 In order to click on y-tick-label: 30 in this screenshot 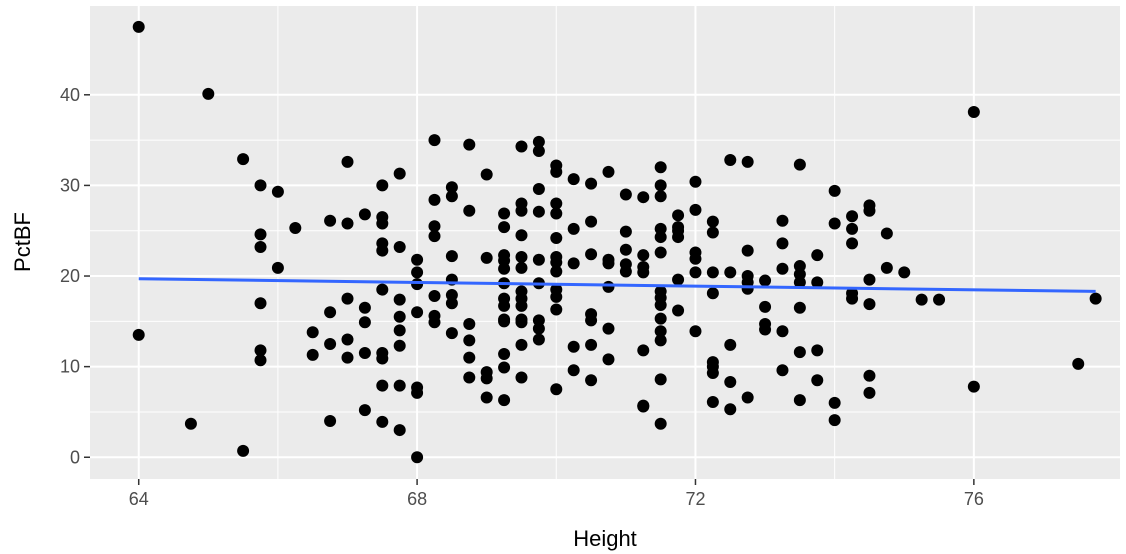, I will do `click(70, 185)`.